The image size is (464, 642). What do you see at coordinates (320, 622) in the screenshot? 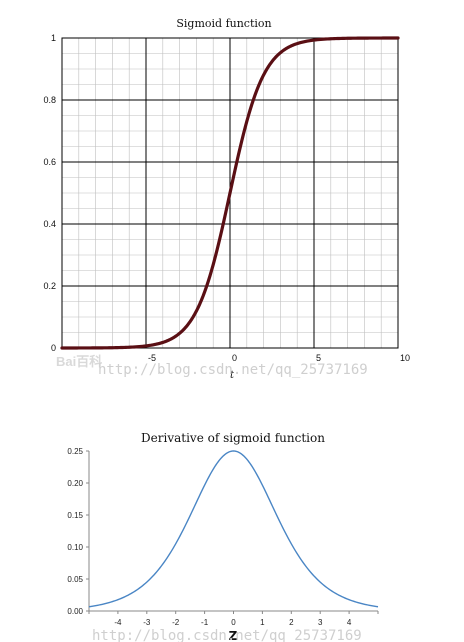
I see `x-tick-label: 3` at bounding box center [320, 622].